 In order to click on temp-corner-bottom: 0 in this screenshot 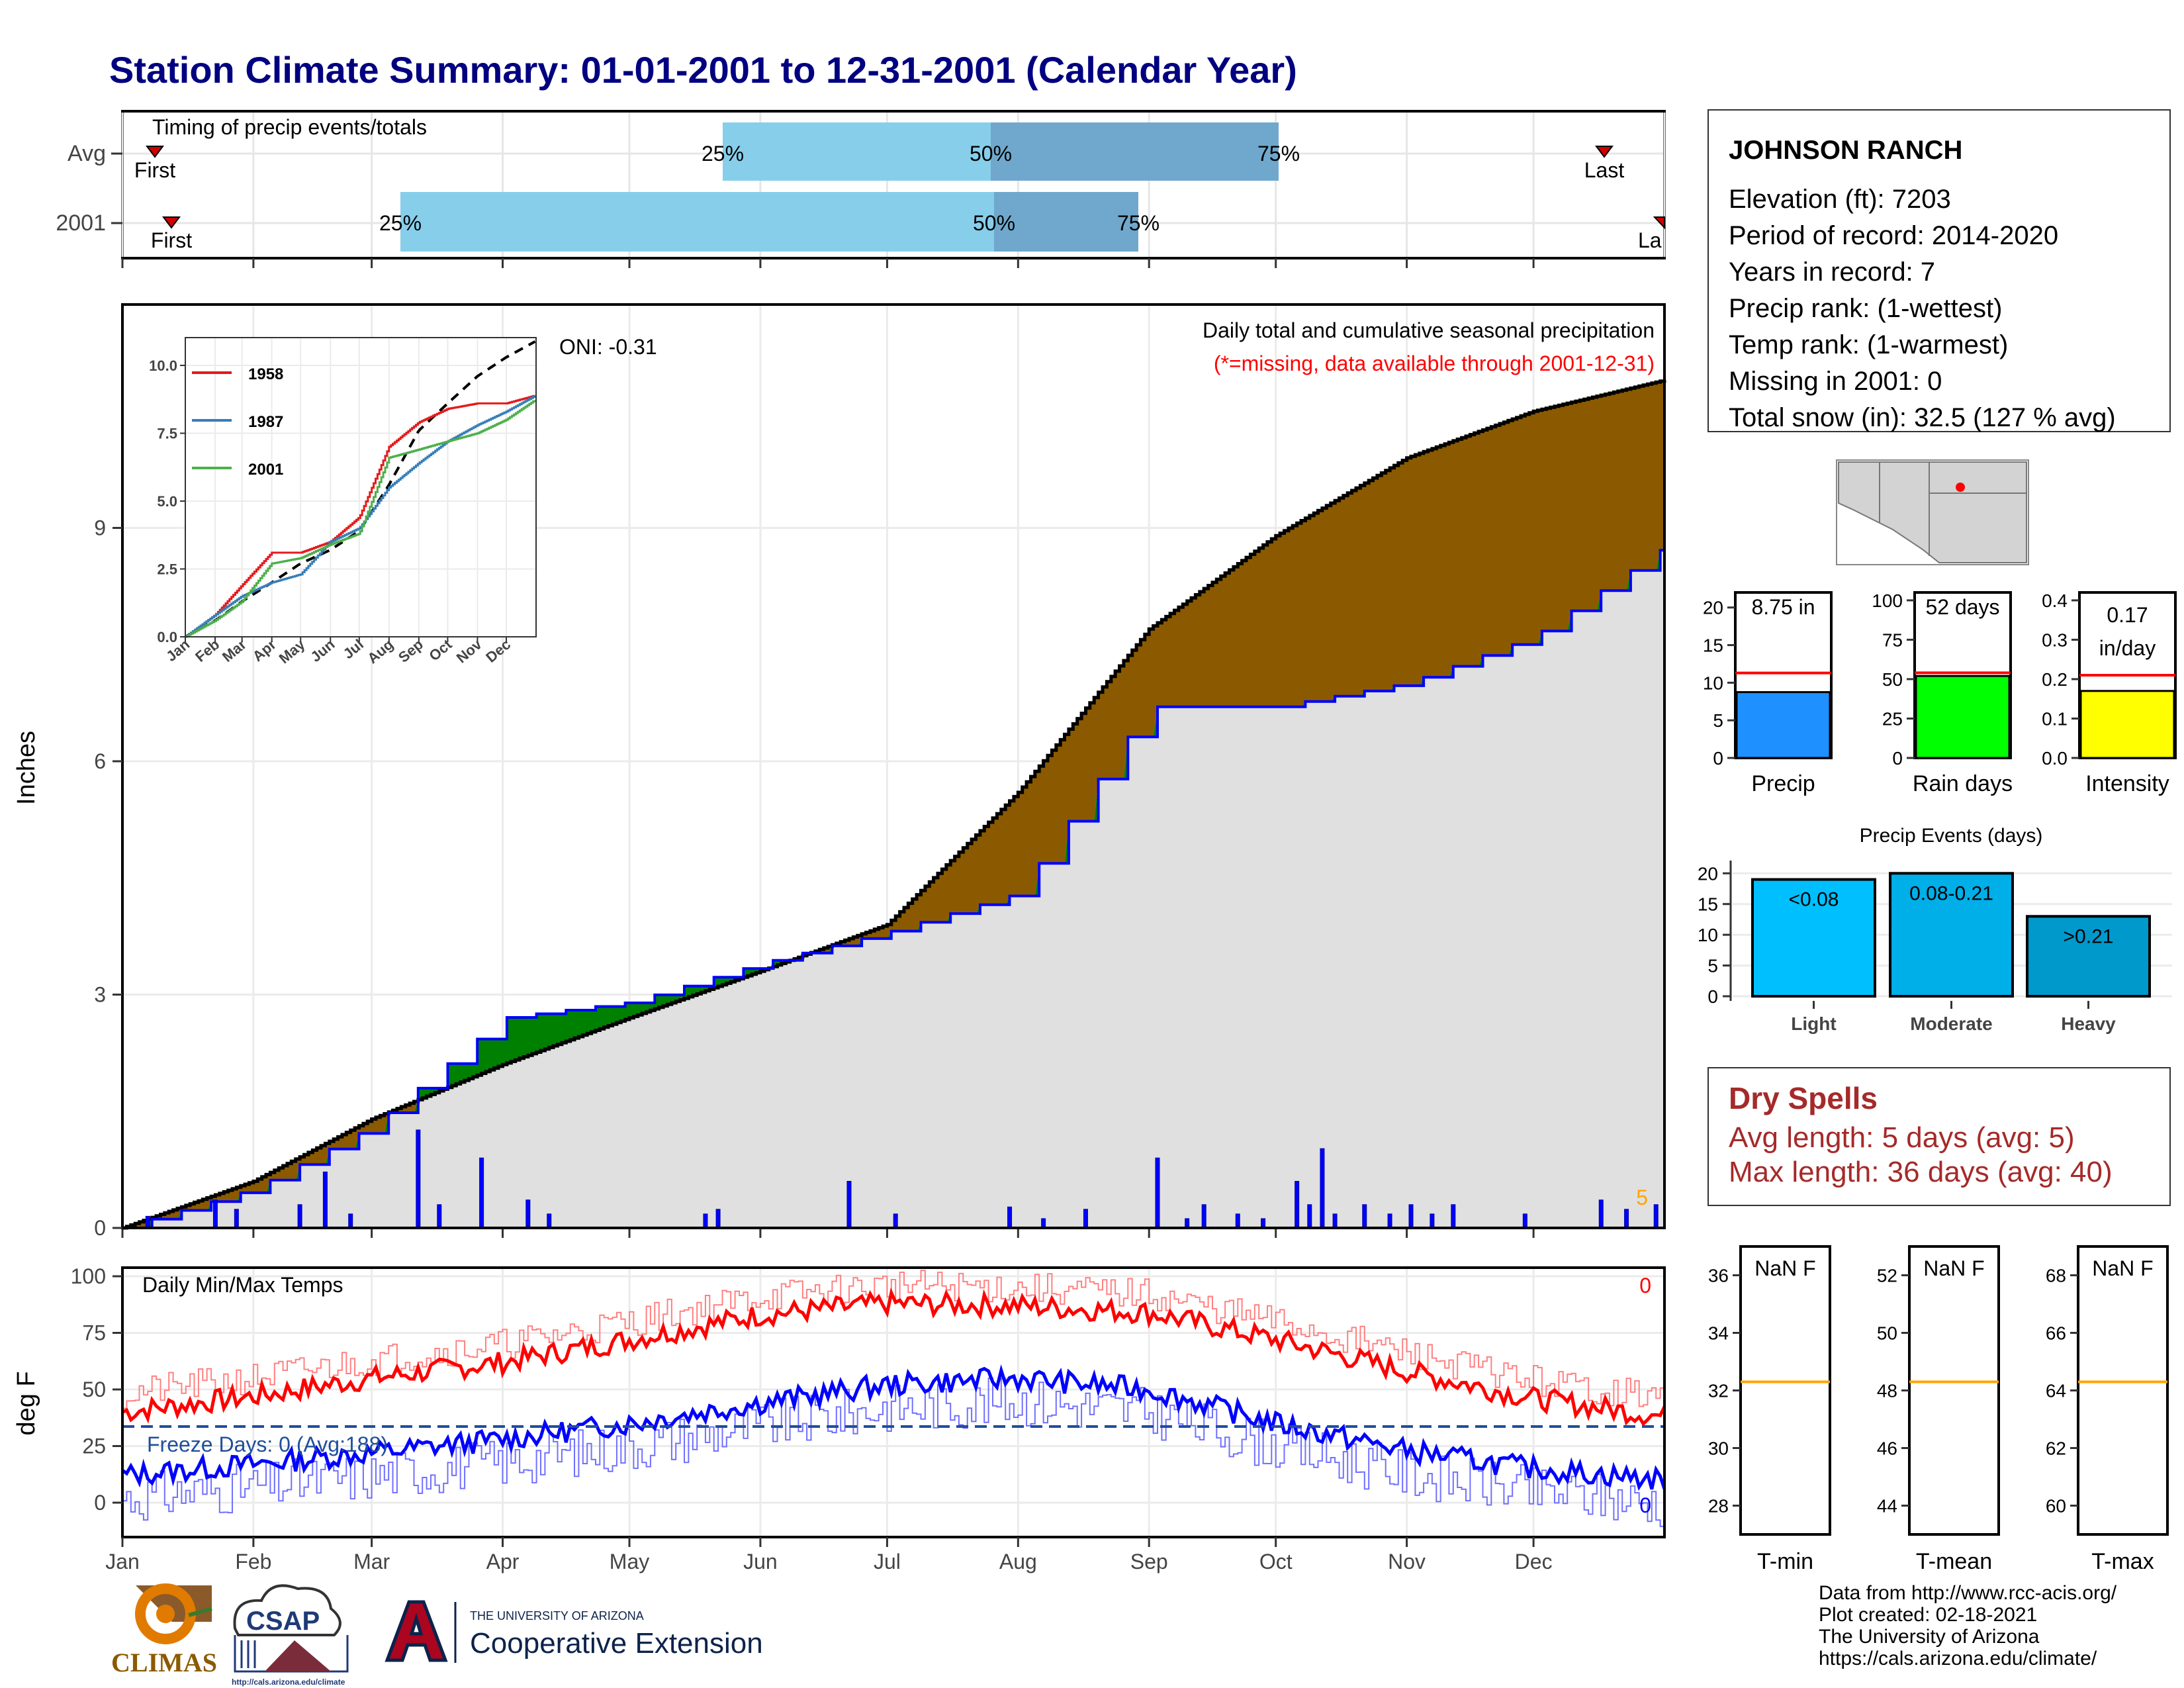, I will do `click(1645, 1505)`.